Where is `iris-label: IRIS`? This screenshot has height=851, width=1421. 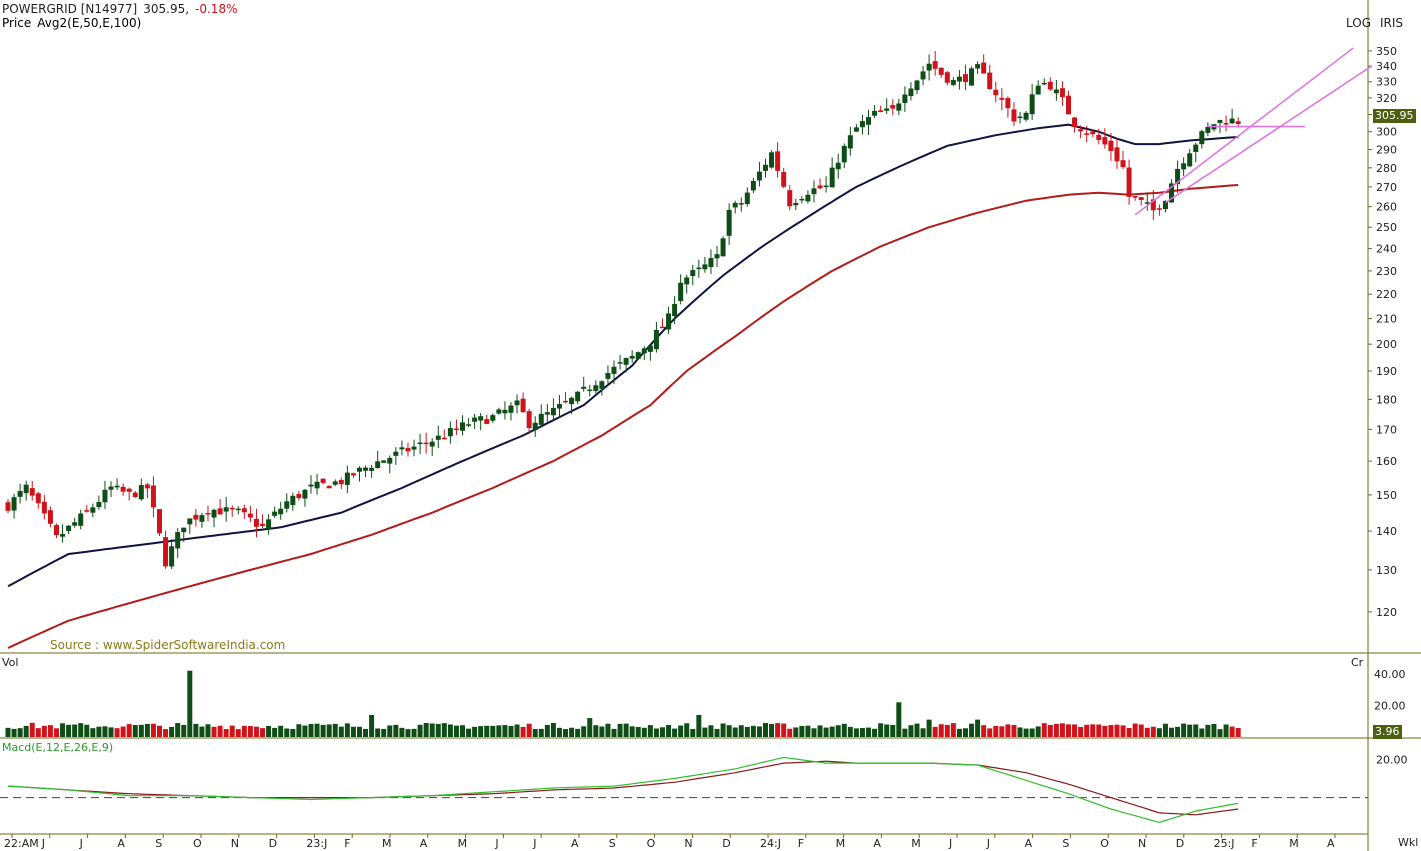
iris-label: IRIS is located at coordinates (1392, 23).